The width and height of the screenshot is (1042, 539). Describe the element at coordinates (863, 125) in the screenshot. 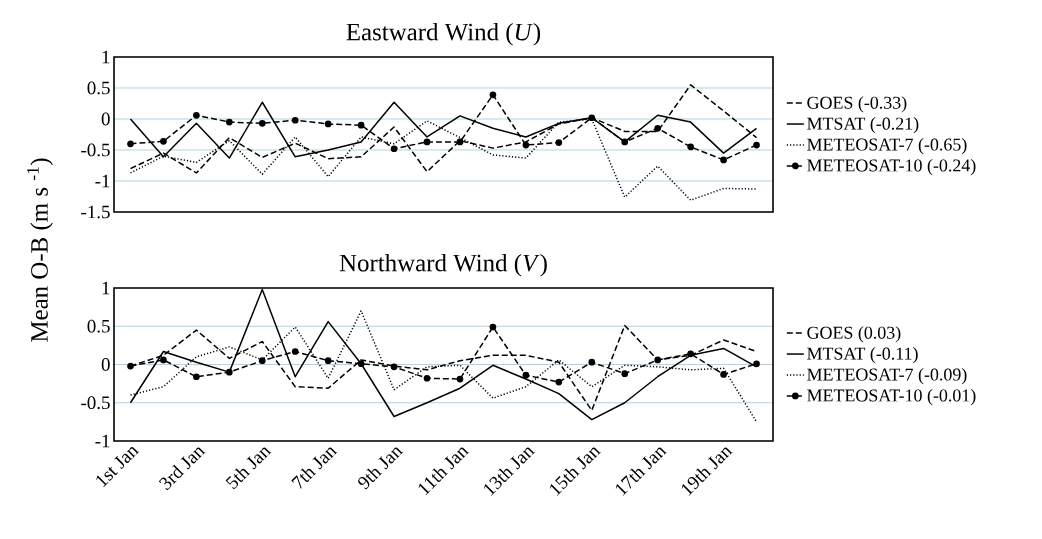

I see `legend-label: MTSAT (-0.21)` at that location.